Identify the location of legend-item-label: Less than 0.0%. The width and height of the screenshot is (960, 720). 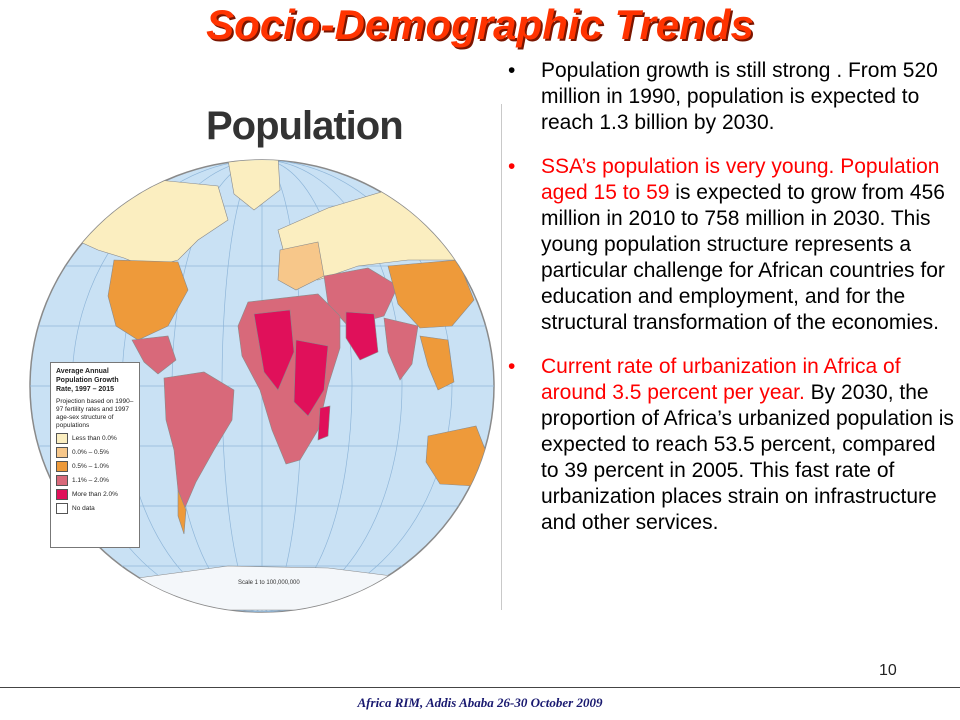
(94, 438).